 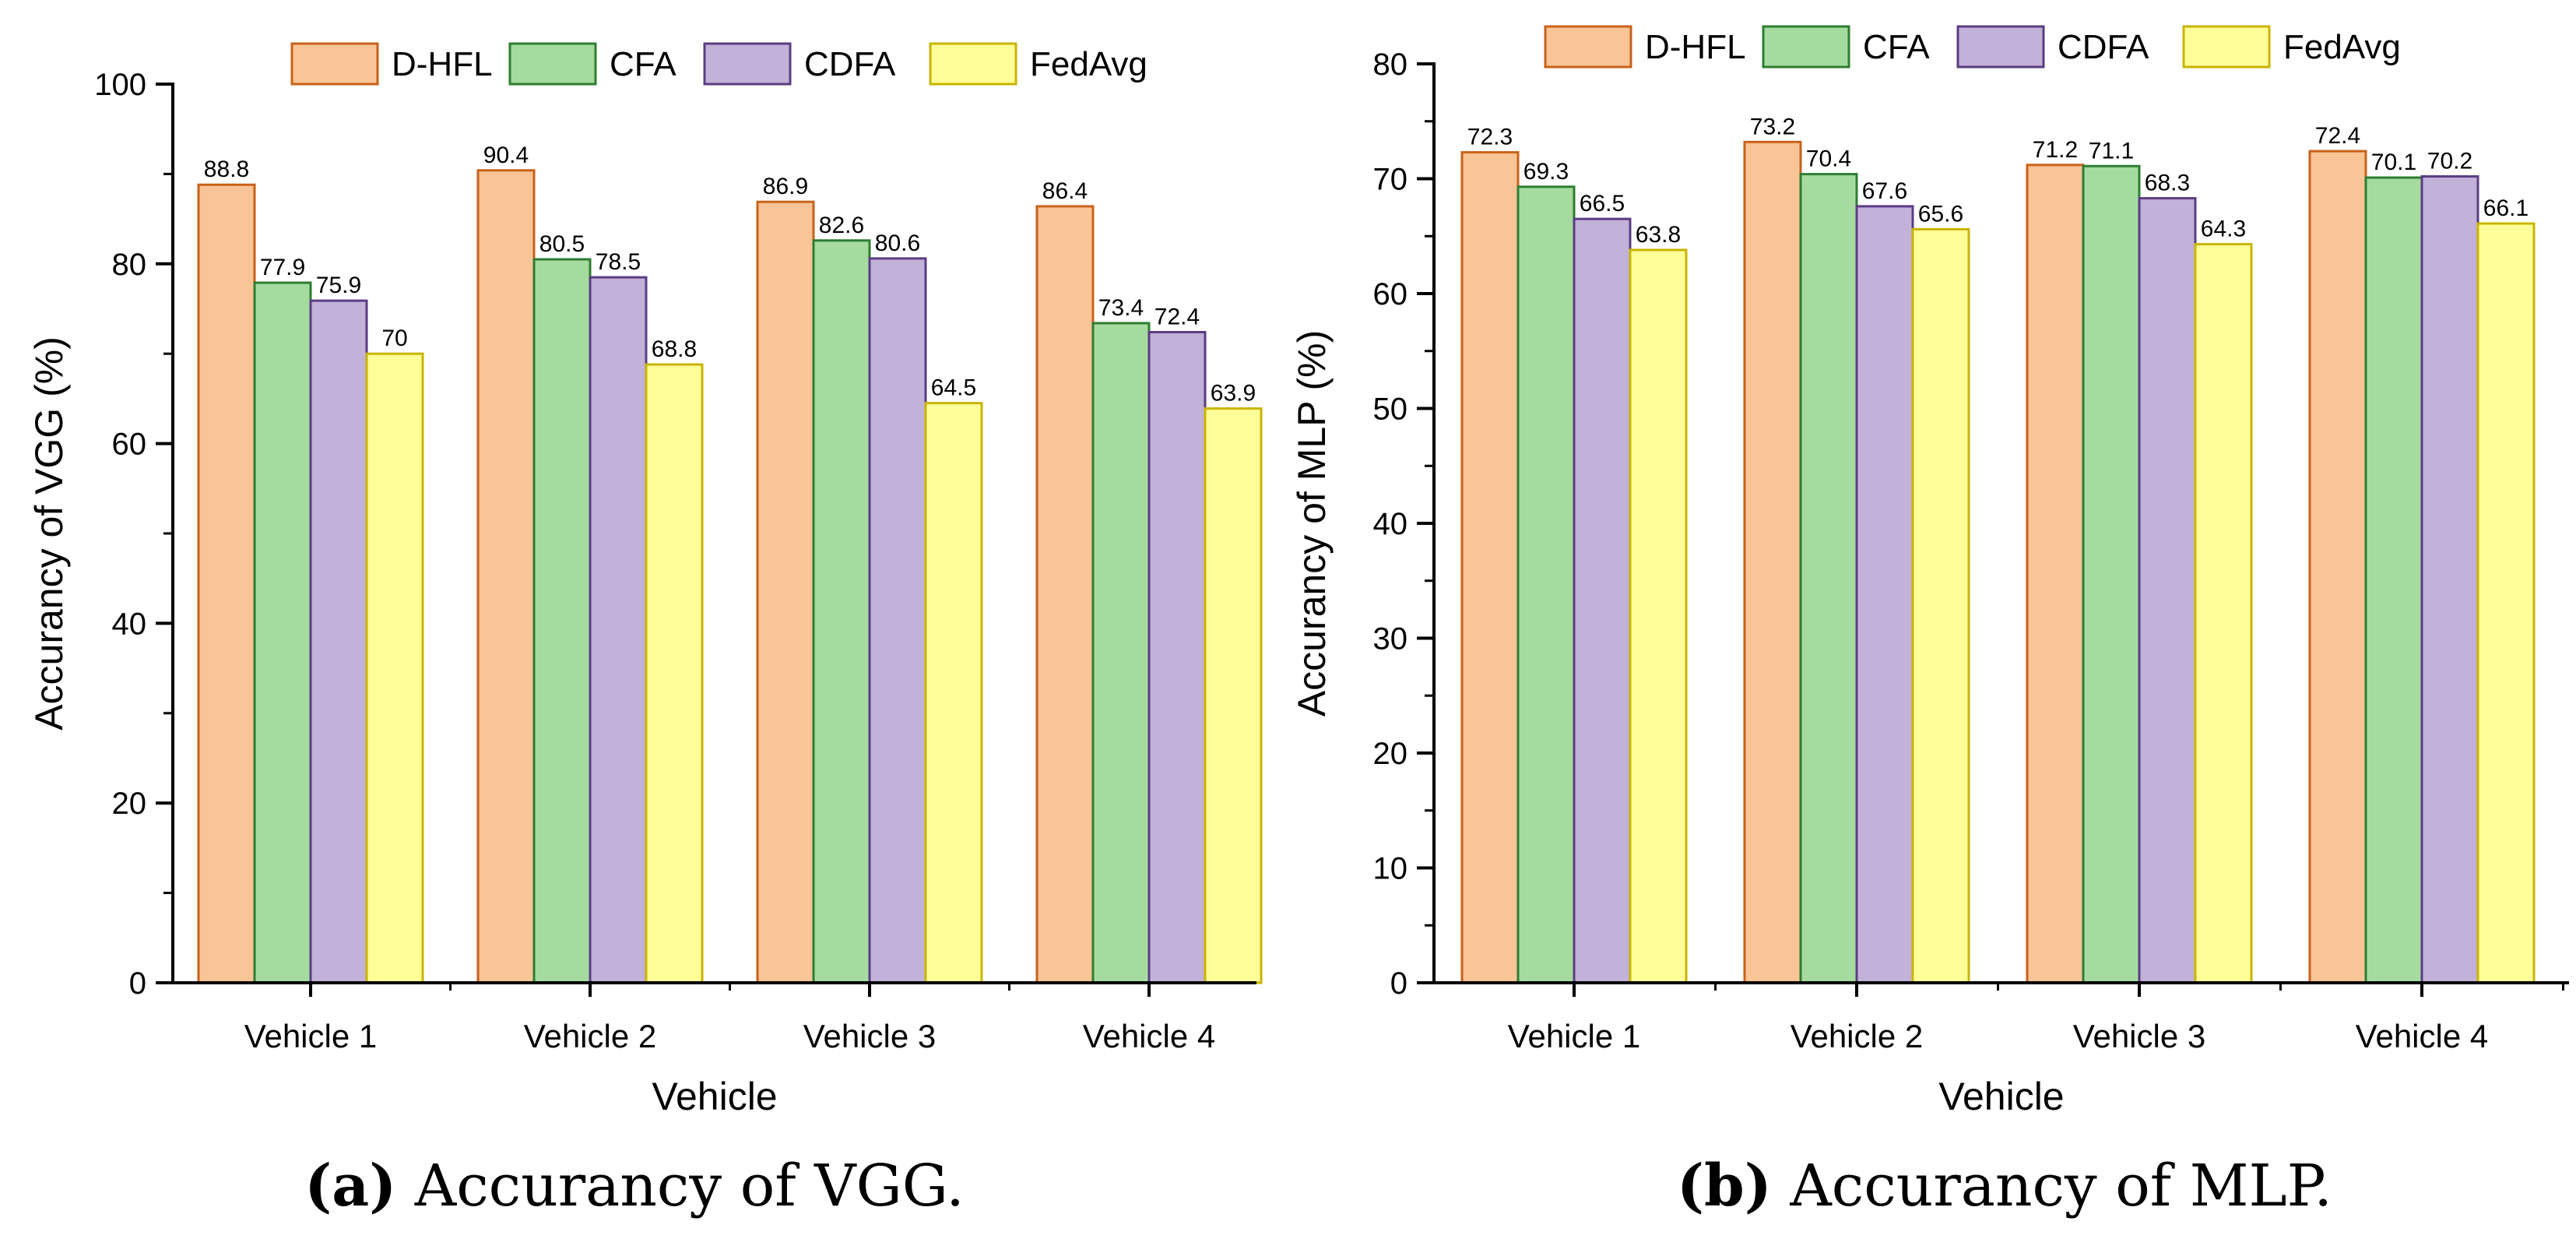 I want to click on bar-value-label: 64.3, so click(x=2223, y=229).